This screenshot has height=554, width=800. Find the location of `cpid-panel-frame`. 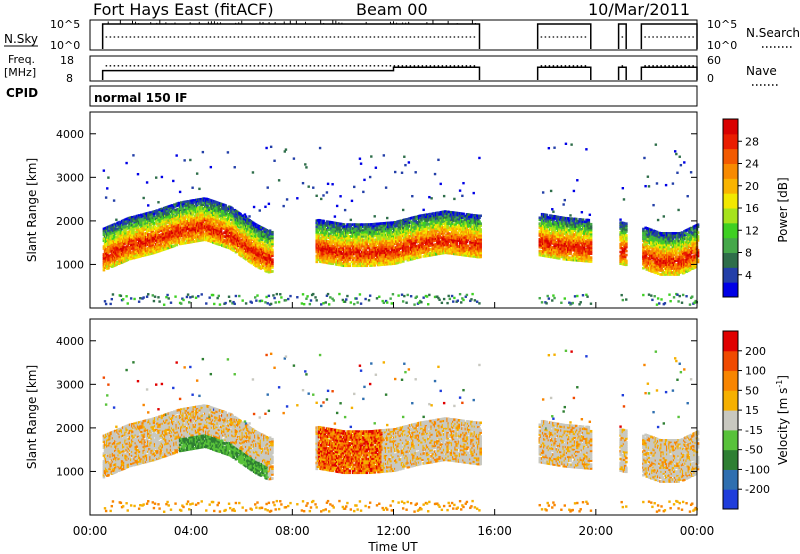

cpid-panel-frame is located at coordinates (393, 96).